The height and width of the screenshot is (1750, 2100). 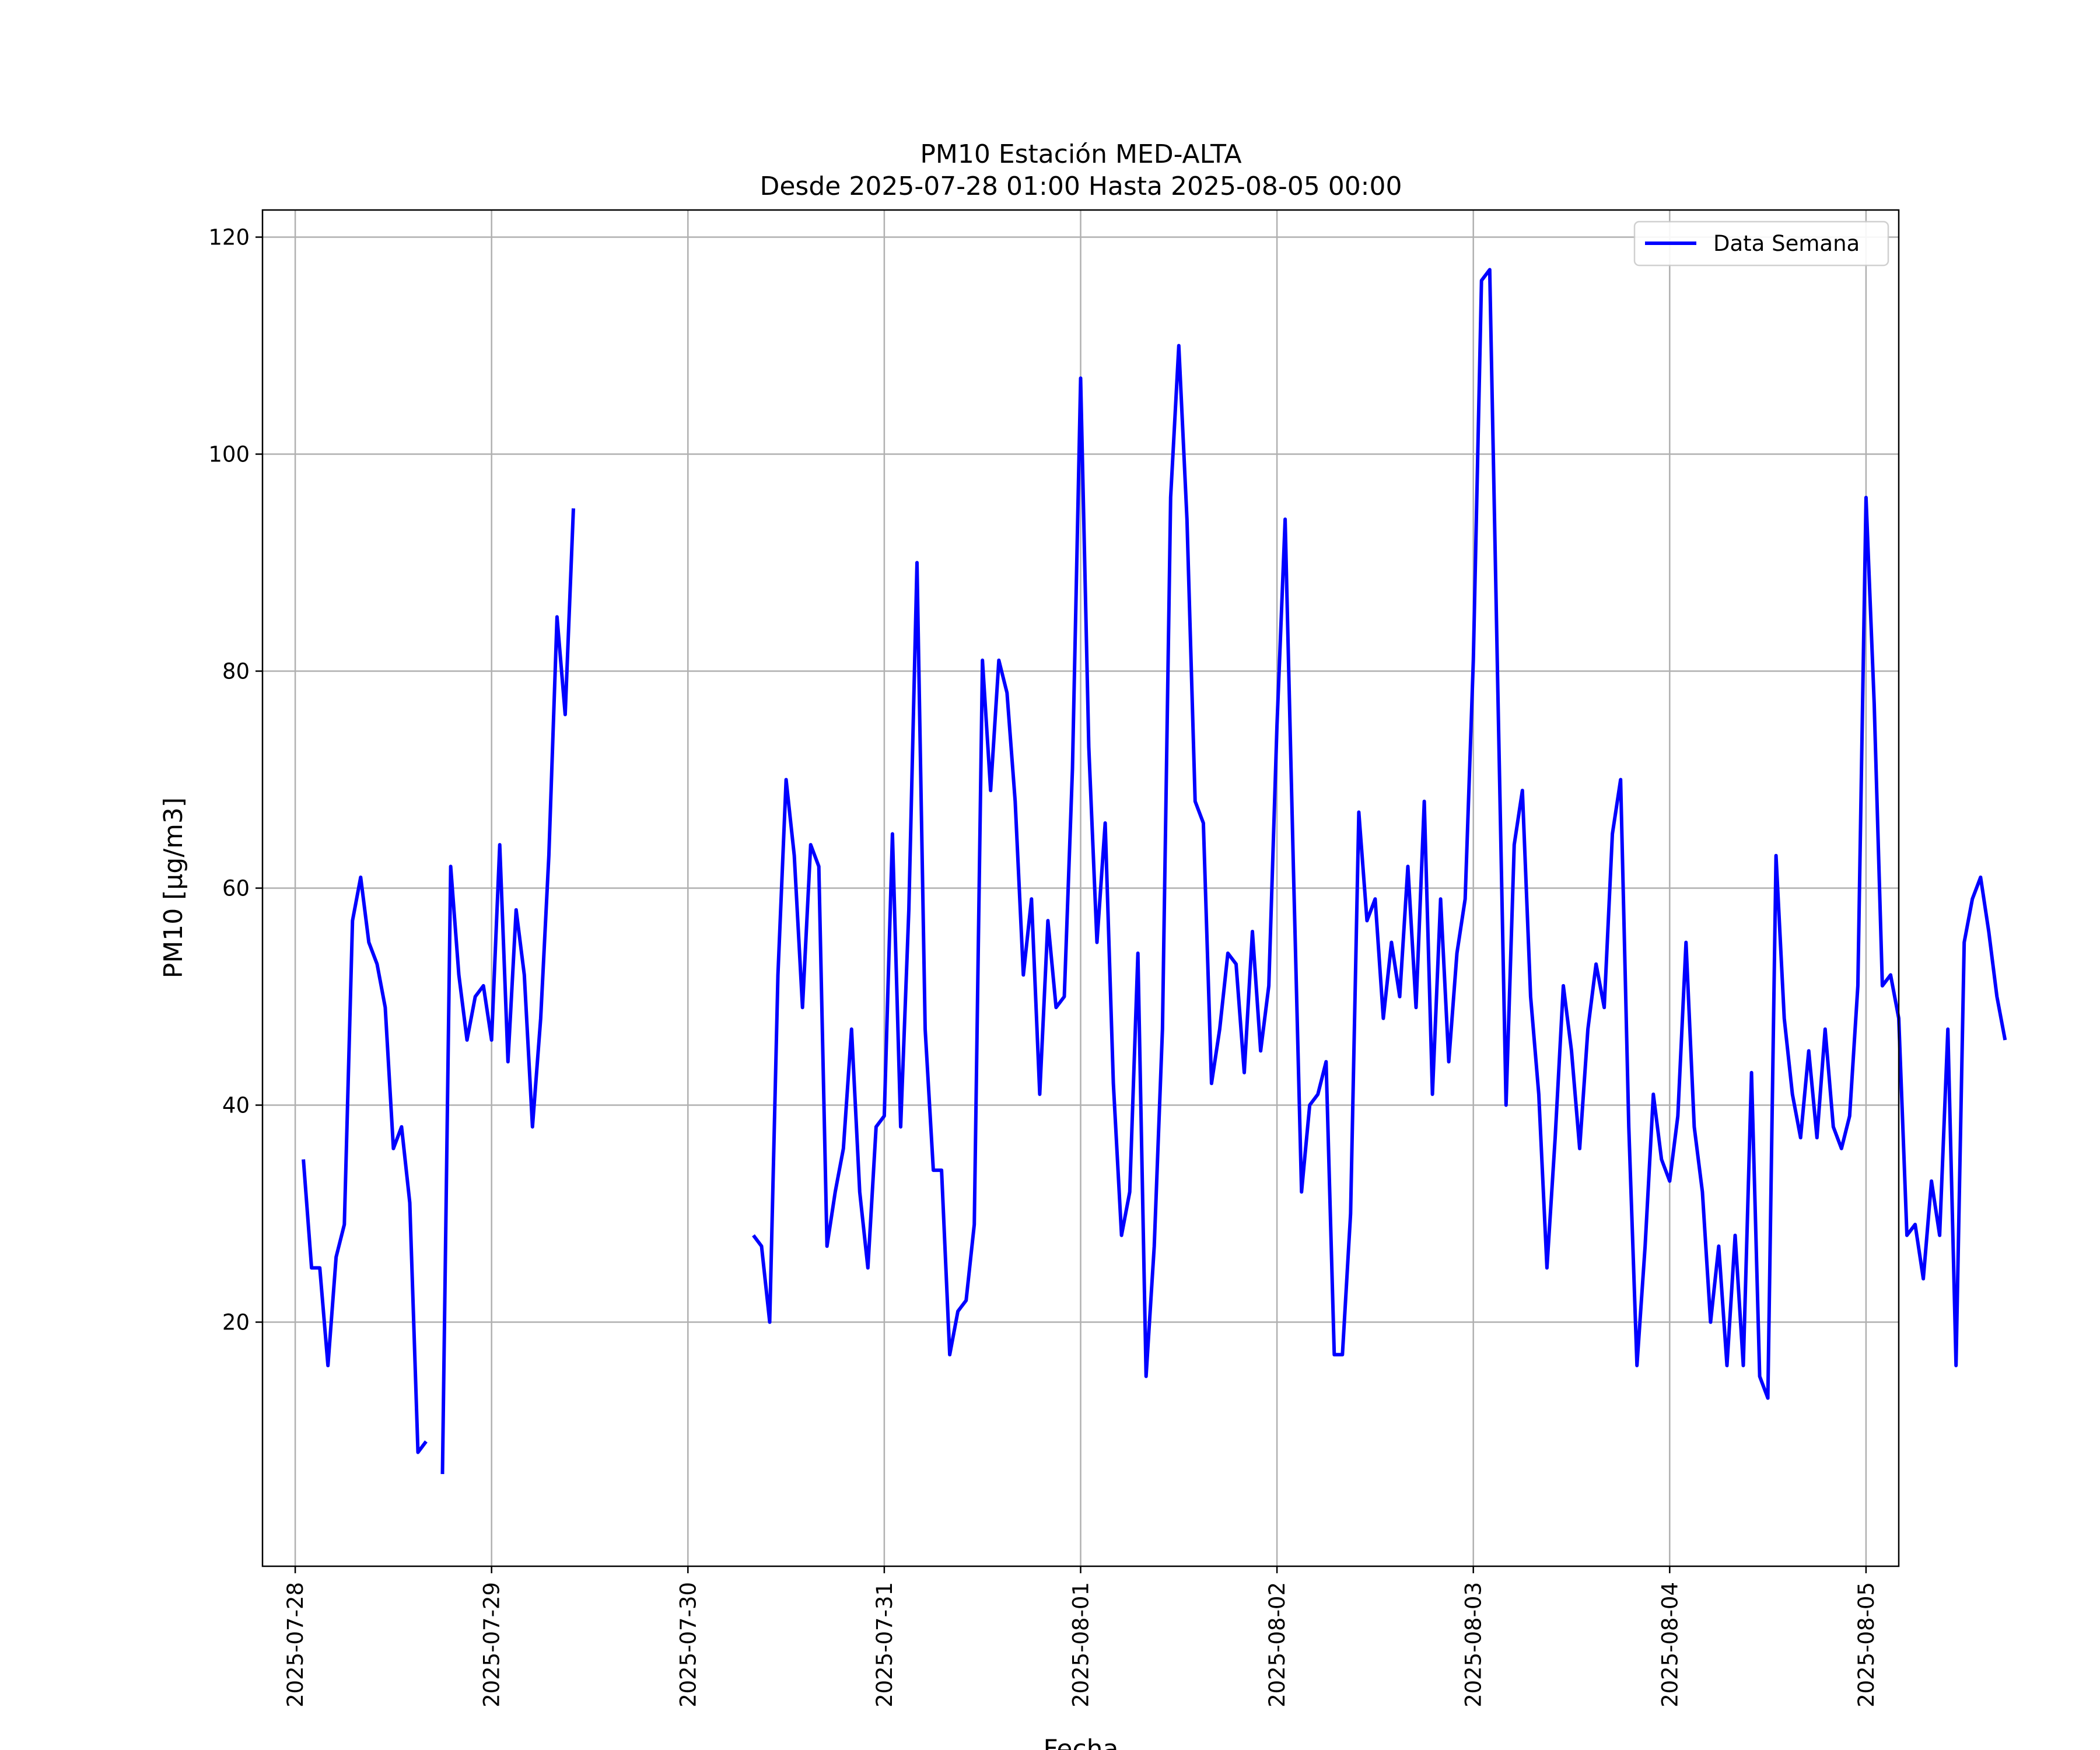 What do you see at coordinates (229, 237) in the screenshot?
I see `y-tick-label: 120` at bounding box center [229, 237].